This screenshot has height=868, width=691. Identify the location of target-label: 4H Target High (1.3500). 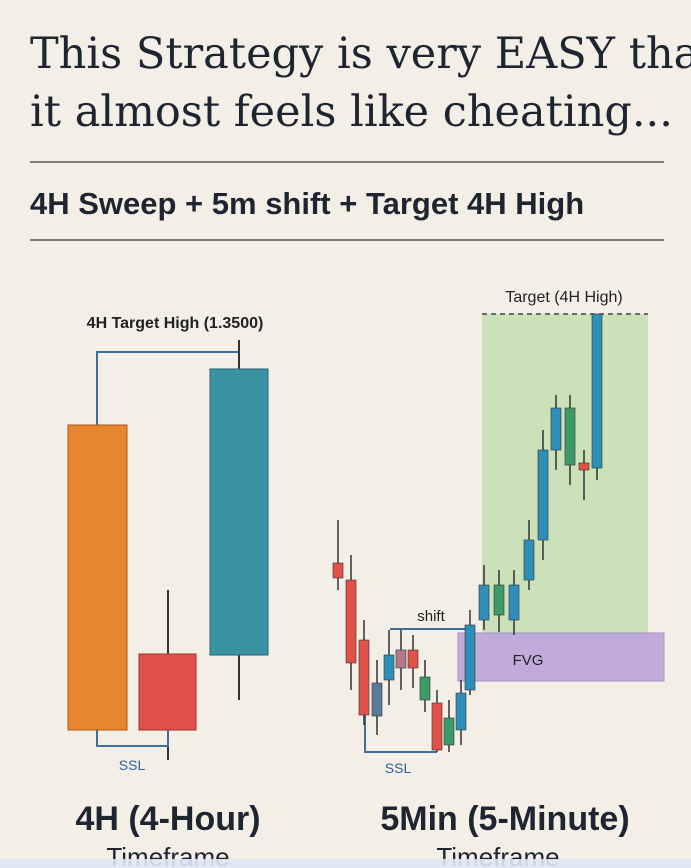
(175, 323).